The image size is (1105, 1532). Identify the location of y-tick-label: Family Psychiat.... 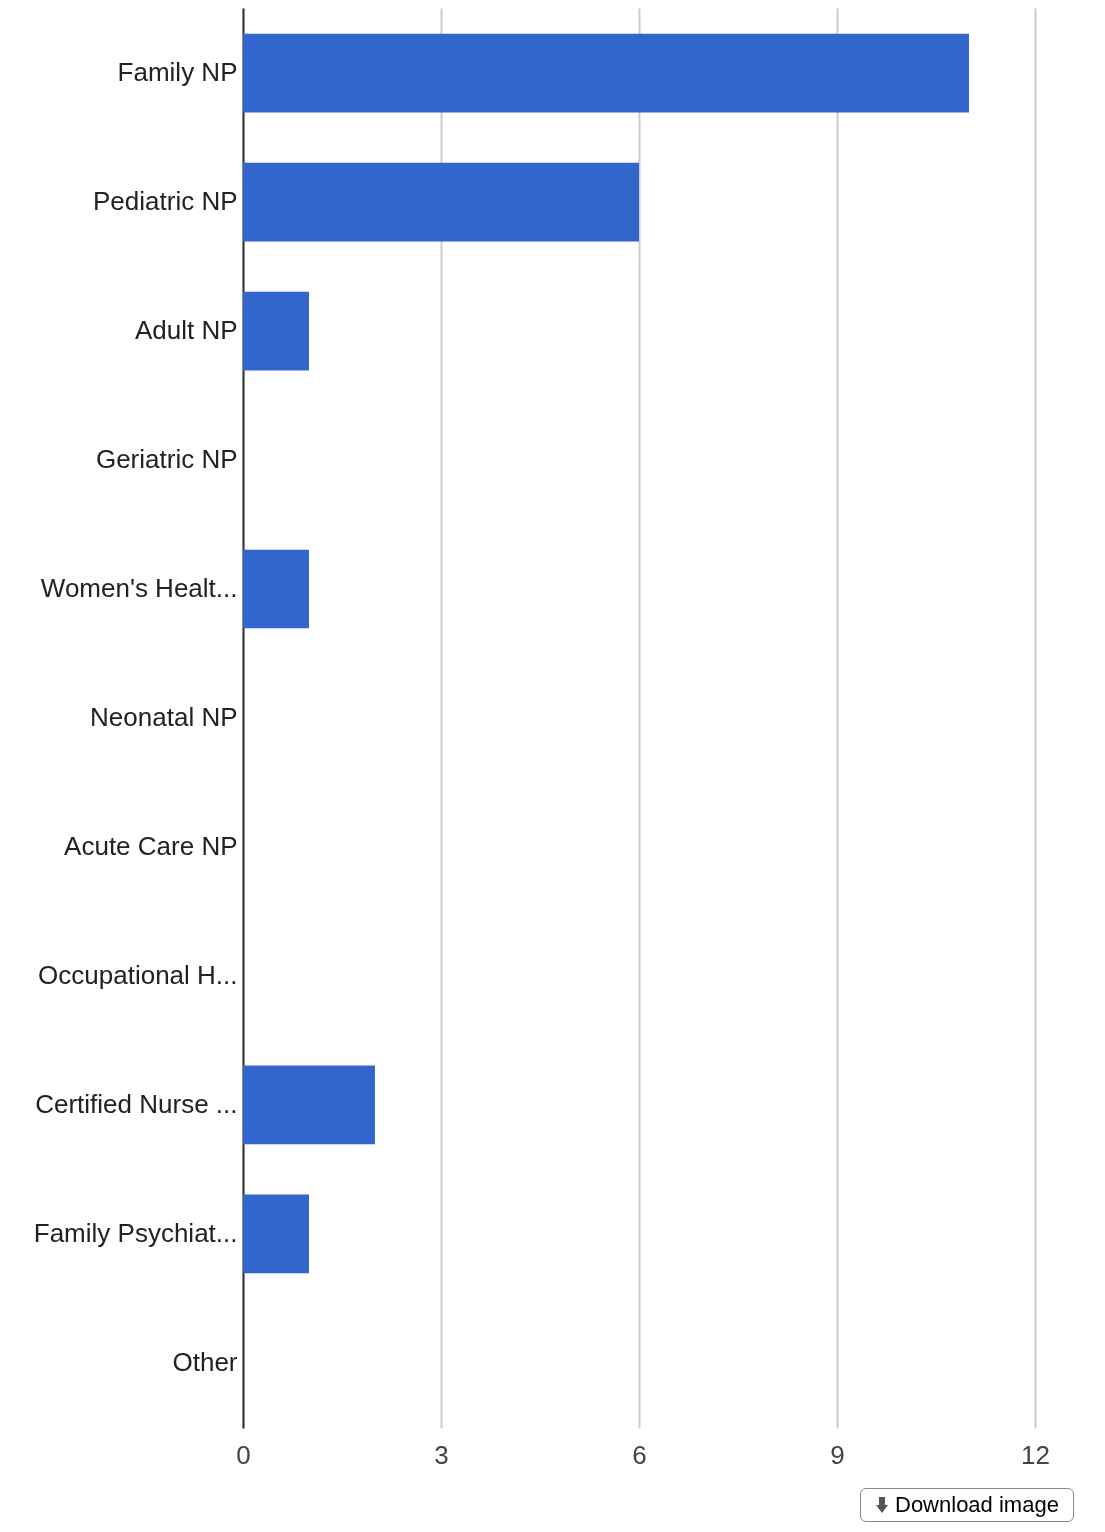
(135, 1232).